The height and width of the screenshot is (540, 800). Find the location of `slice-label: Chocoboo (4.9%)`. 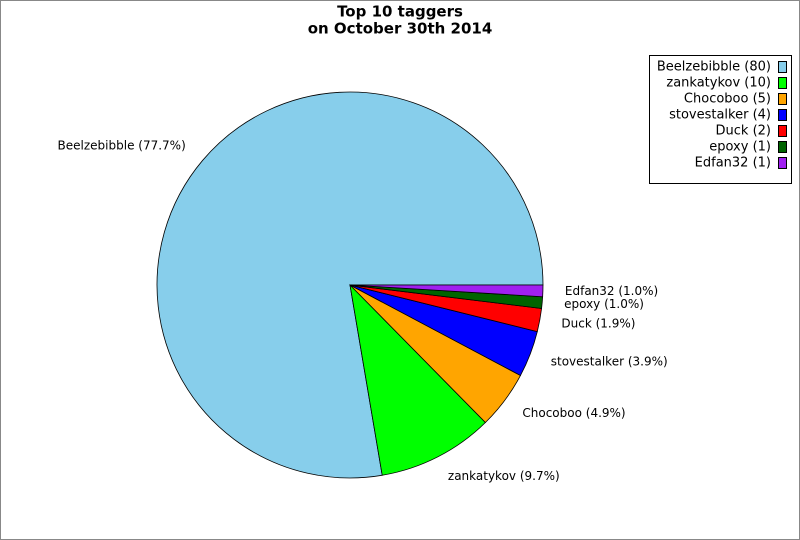

slice-label: Chocoboo (4.9%) is located at coordinates (573, 413).